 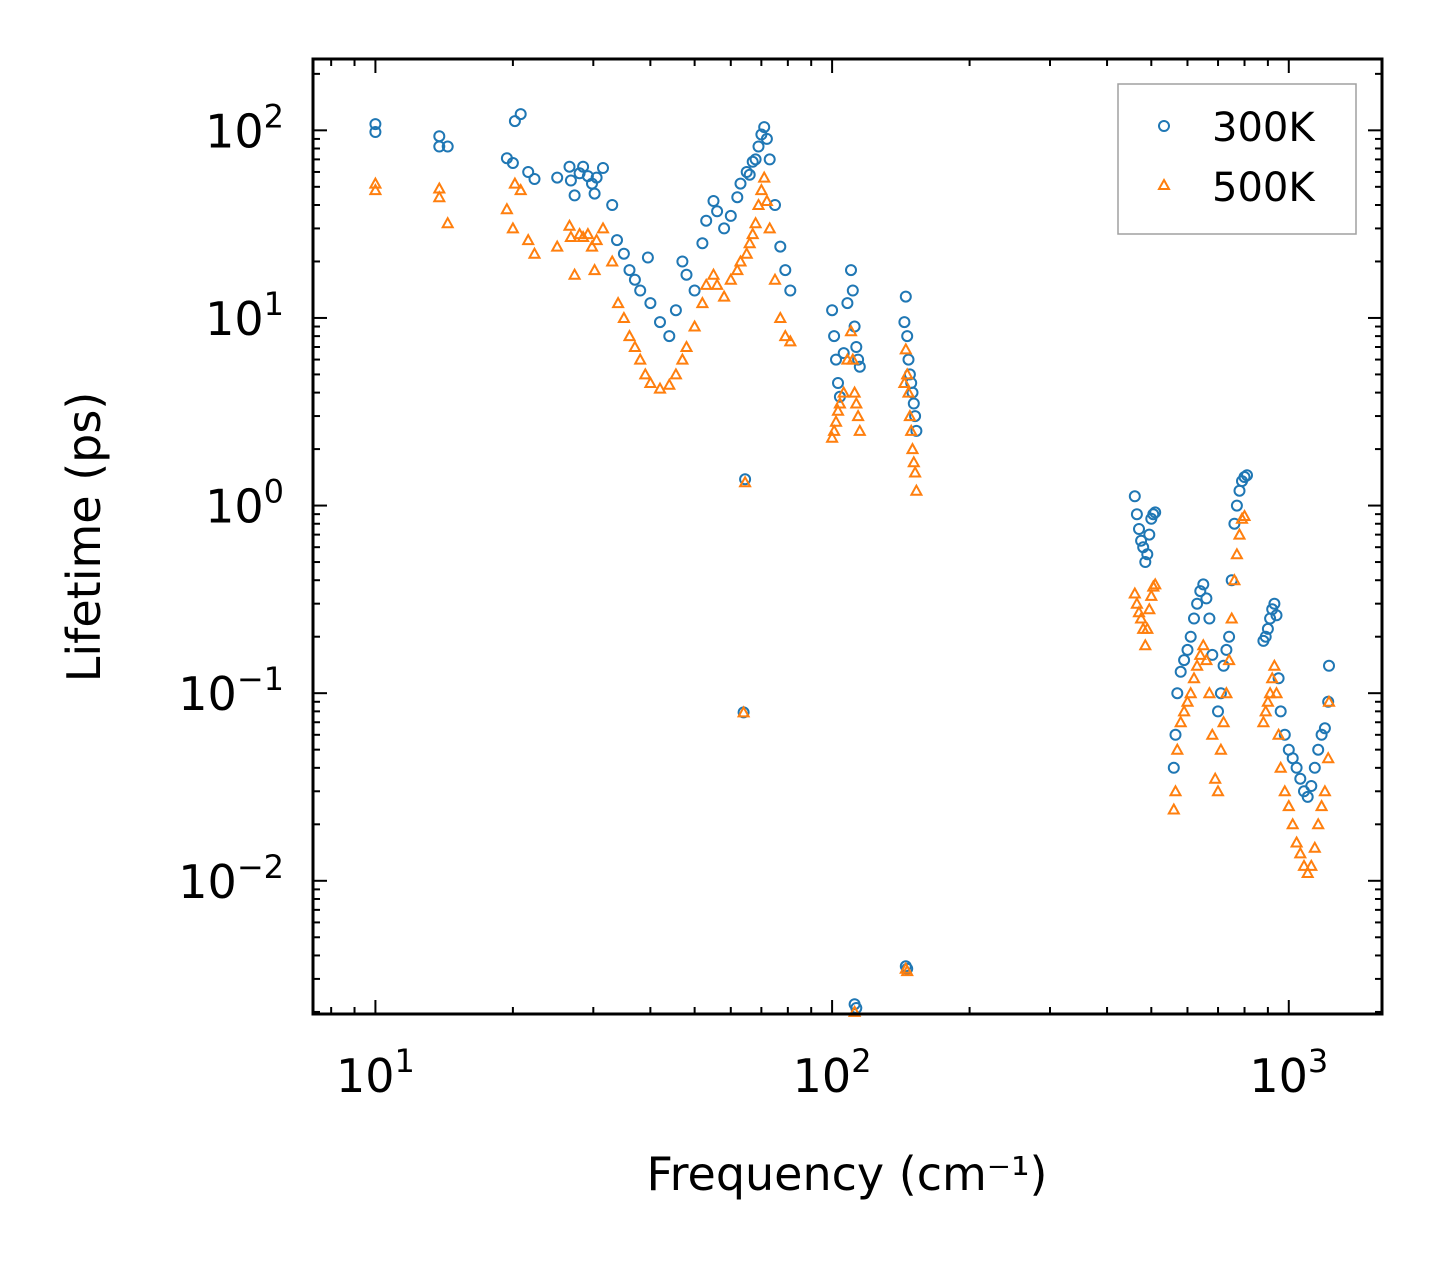 I want to click on x-tick-label: 10², so click(x=832, y=1072).